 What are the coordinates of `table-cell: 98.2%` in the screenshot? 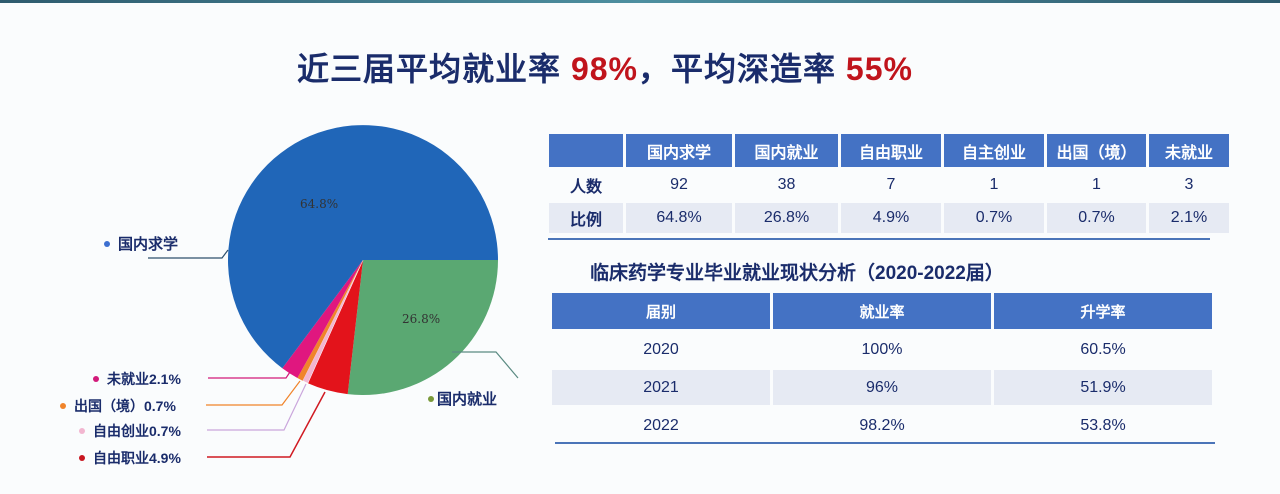 It's located at (882, 425).